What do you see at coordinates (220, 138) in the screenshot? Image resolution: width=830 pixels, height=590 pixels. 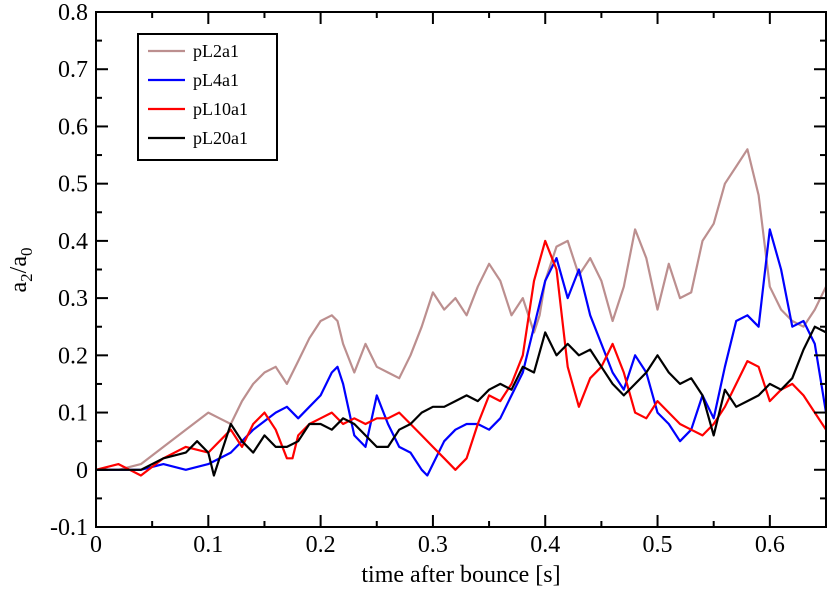 I see `legend-label-pL20a1: pL20a1` at bounding box center [220, 138].